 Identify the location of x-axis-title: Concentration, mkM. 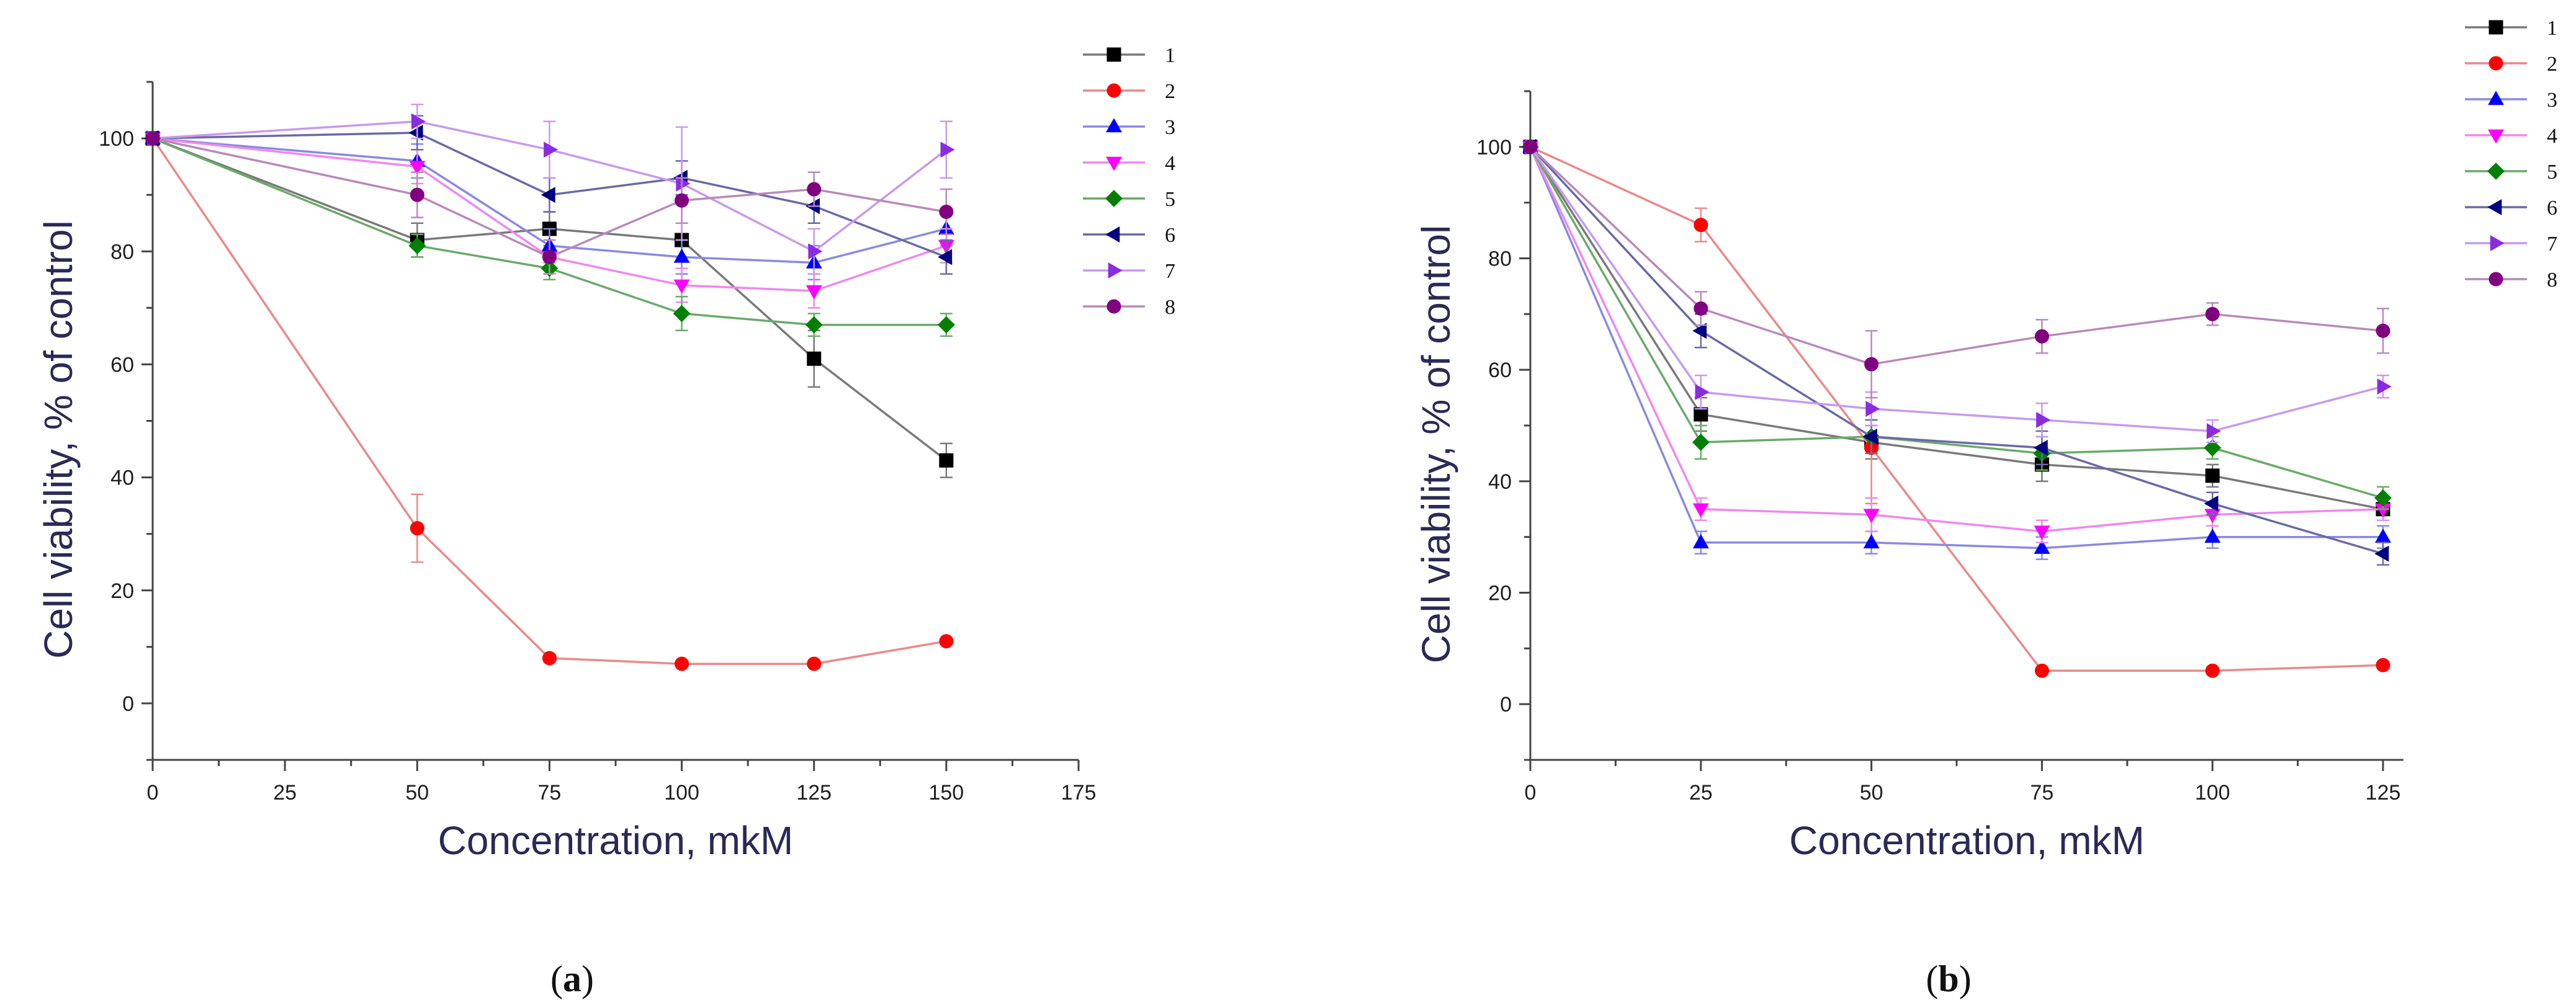
(616, 840).